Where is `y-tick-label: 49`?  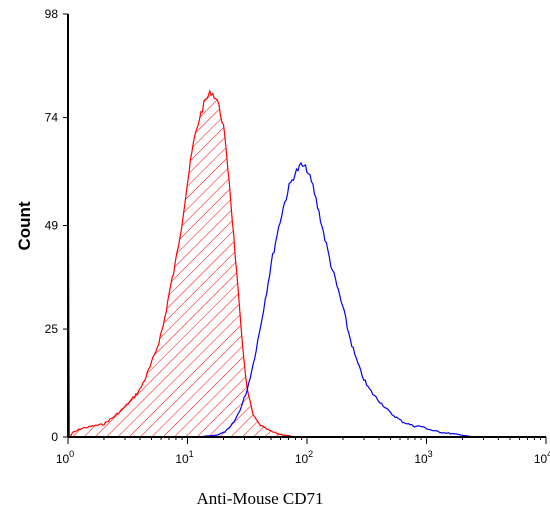 y-tick-label: 49 is located at coordinates (52, 226).